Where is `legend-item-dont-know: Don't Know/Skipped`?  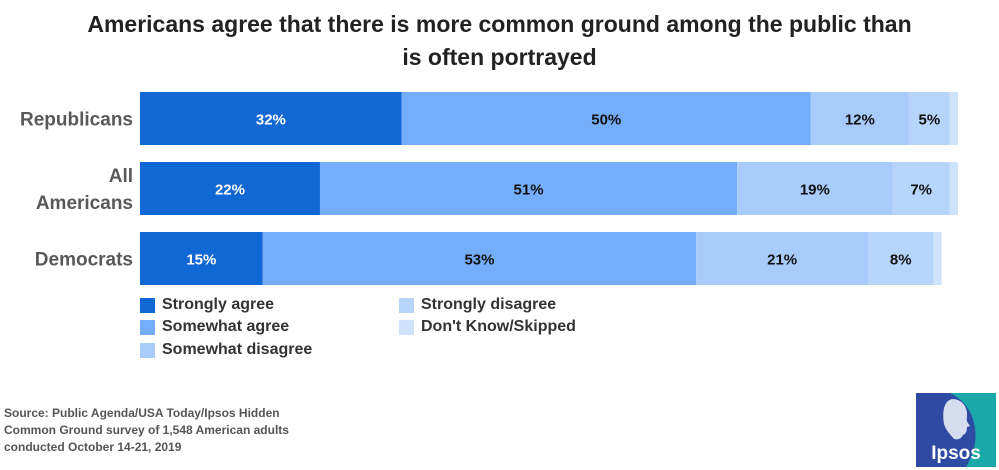
legend-item-dont-know: Don't Know/Skipped is located at coordinates (487, 327).